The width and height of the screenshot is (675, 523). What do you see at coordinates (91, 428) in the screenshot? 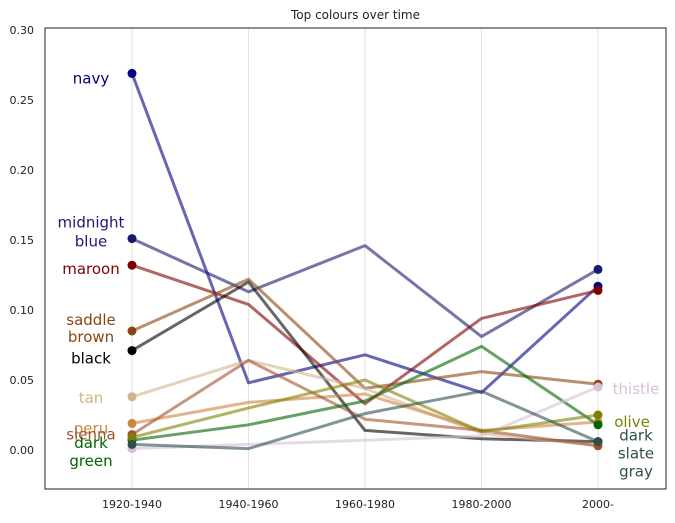
I see `series-label: peru` at bounding box center [91, 428].